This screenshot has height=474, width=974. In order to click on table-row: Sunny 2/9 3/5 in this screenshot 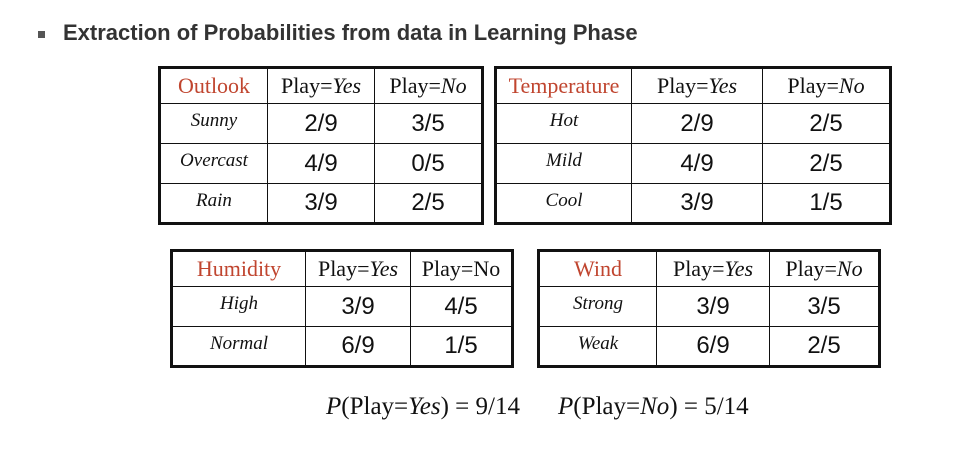, I will do `click(321, 123)`.